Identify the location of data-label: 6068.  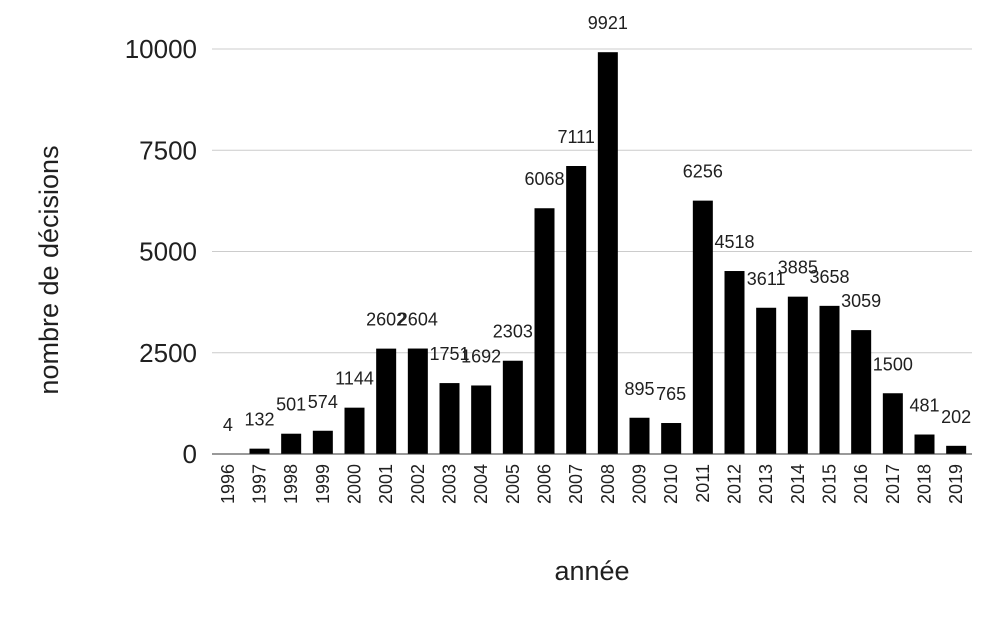
(544, 179).